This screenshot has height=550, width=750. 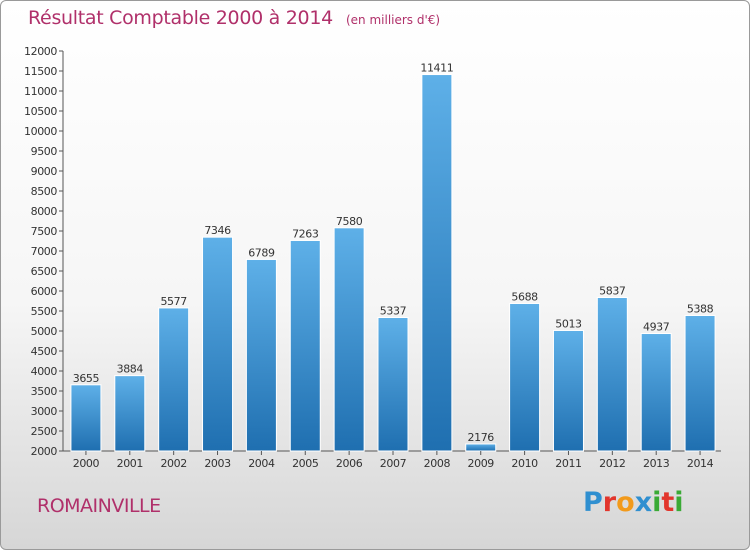 I want to click on bar-value-label: 5837, so click(x=612, y=291).